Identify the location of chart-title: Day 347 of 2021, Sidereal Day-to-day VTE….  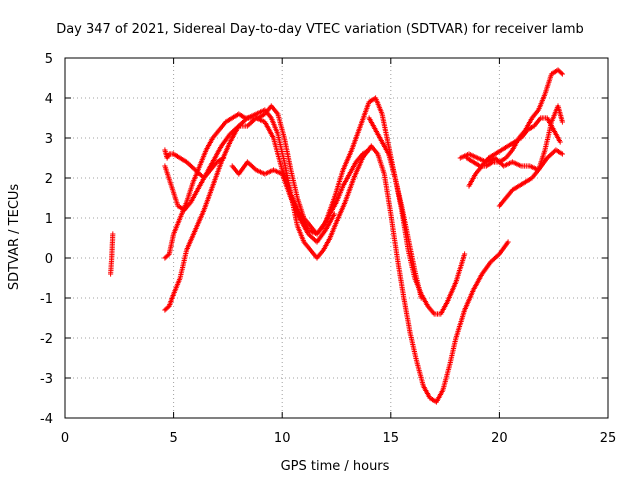
(320, 29).